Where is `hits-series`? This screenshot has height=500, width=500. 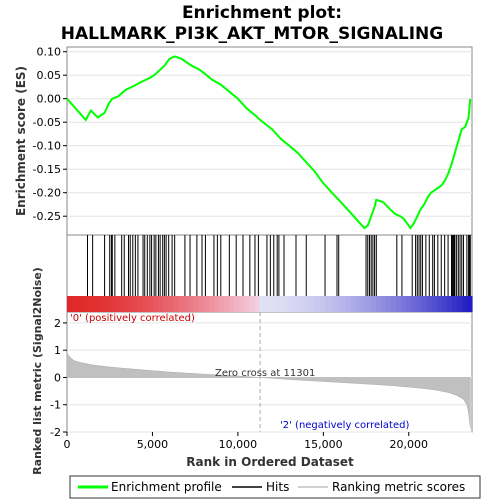
hits-series is located at coordinates (279, 265).